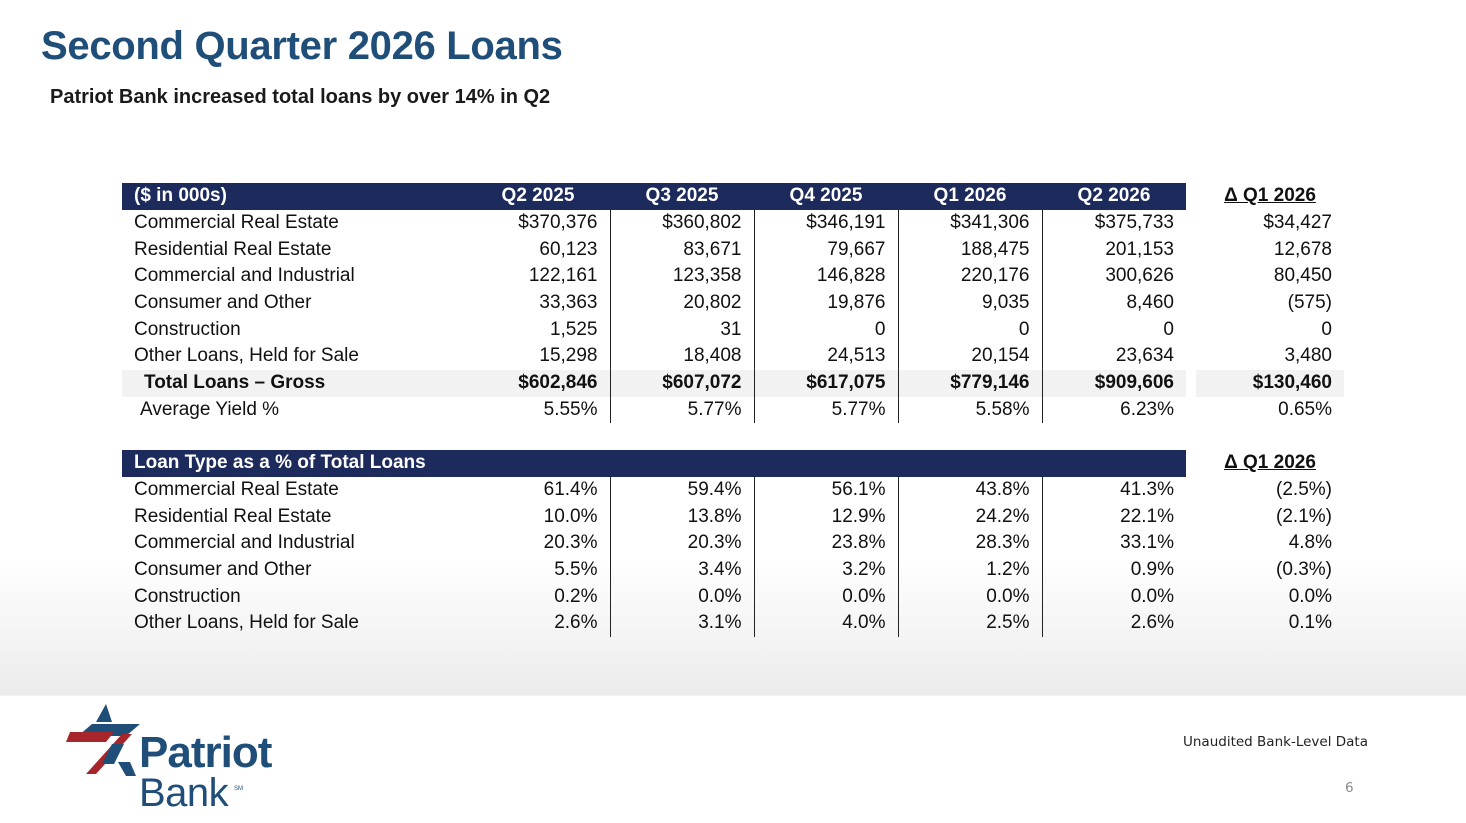 This screenshot has height=823, width=1466. I want to click on value-cell: 19,876, so click(826, 303).